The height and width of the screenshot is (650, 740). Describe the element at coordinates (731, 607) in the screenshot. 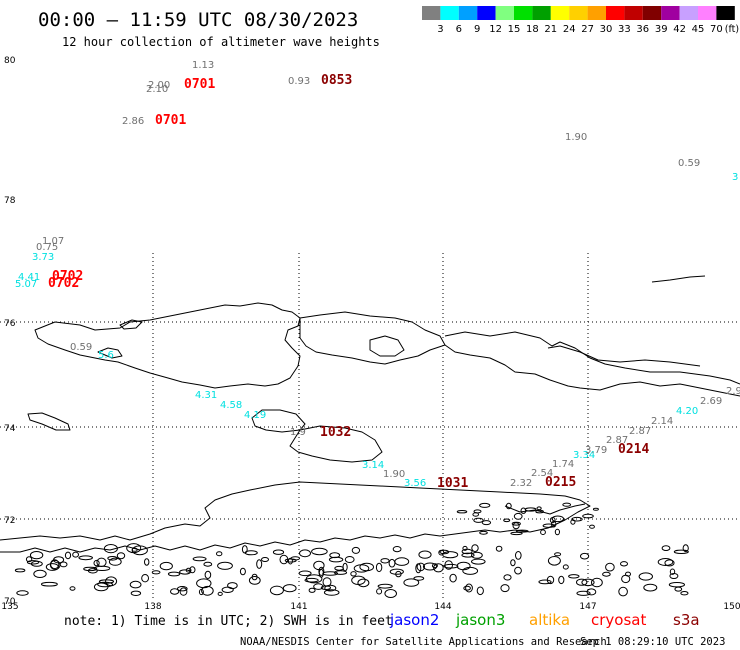

I see `longitude-label: 150` at that location.